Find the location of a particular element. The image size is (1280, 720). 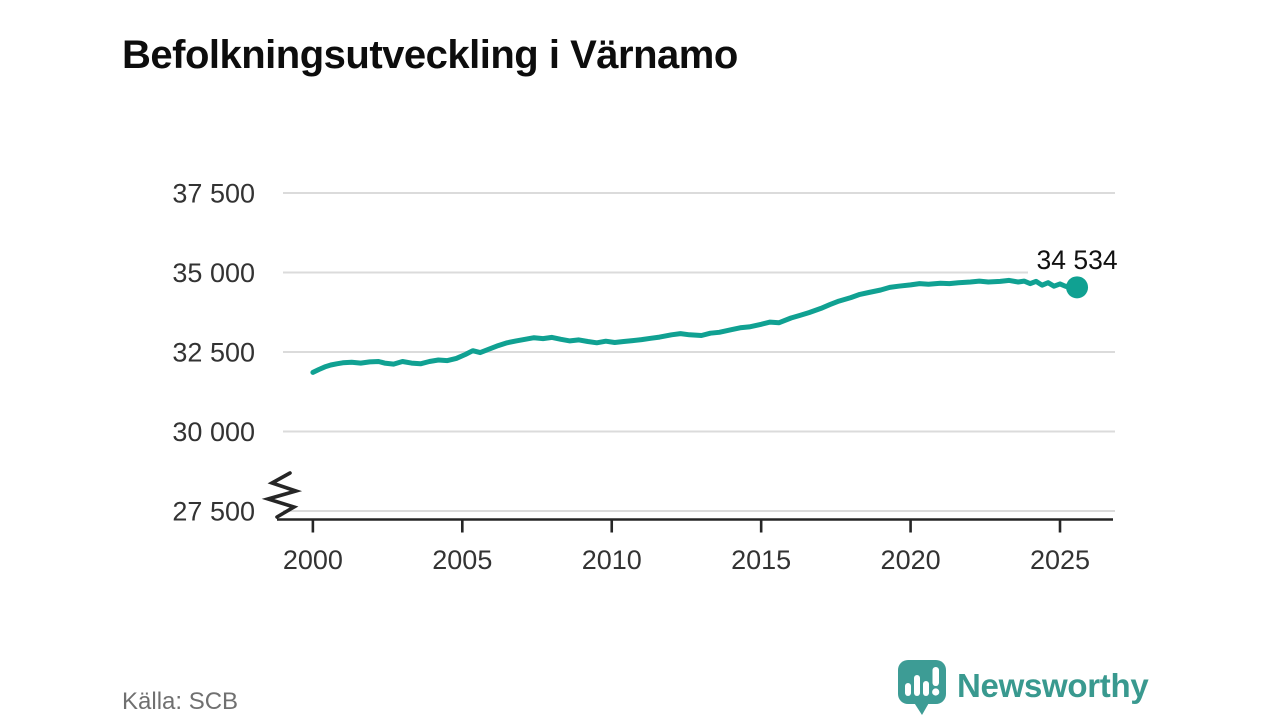

x-tick-label: 2010 is located at coordinates (612, 560).